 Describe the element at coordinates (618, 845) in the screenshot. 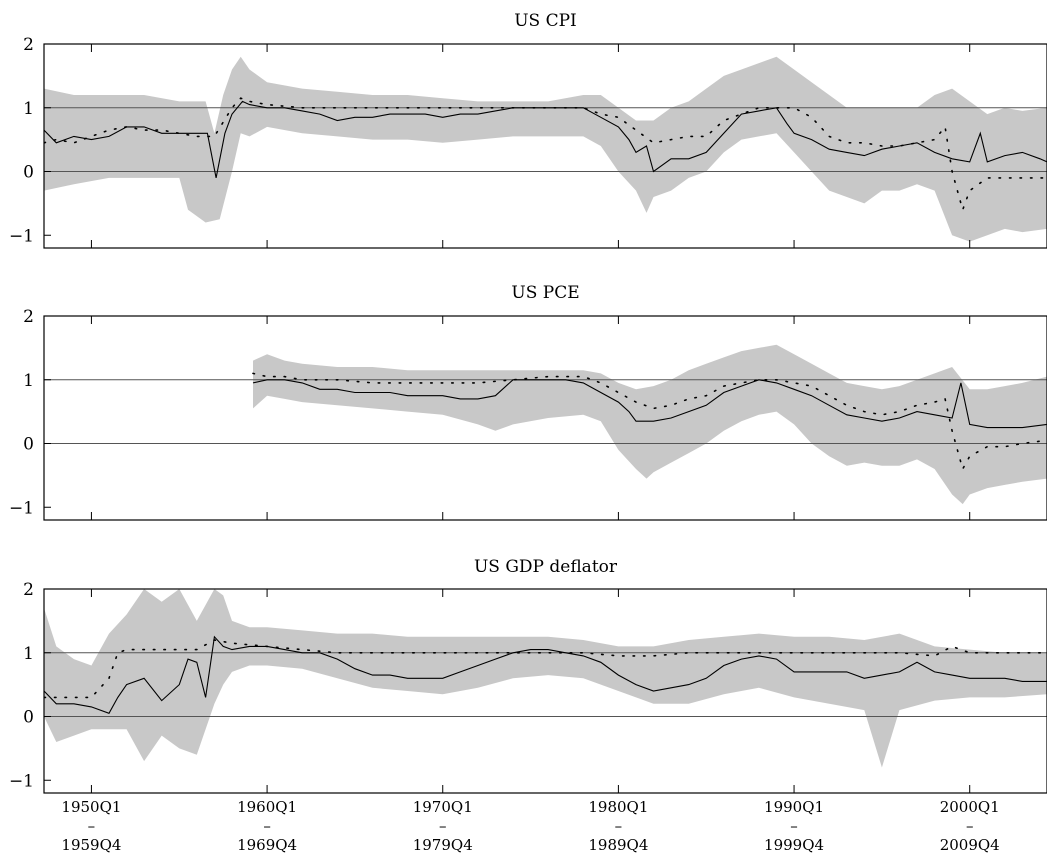

I see `x-tick-label-end: 1989Q4` at that location.